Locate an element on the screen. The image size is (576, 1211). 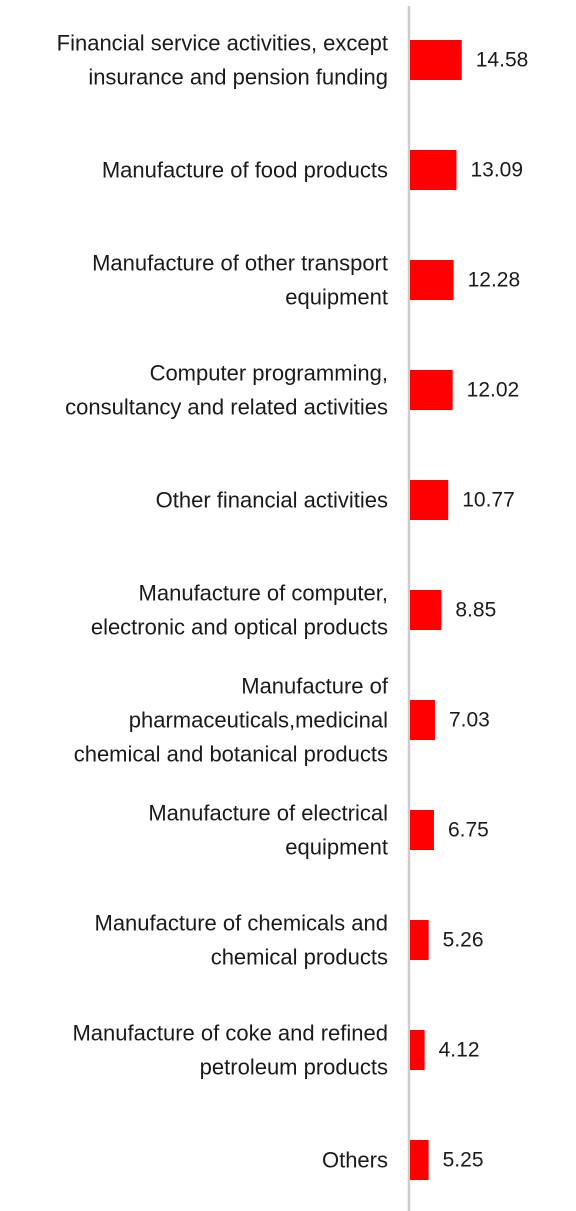
category-label-line: Others is located at coordinates (355, 1160).